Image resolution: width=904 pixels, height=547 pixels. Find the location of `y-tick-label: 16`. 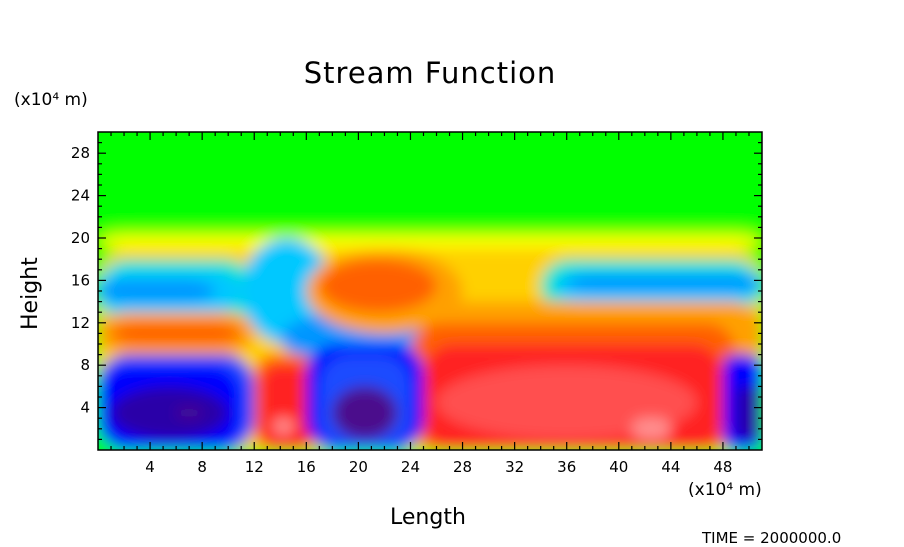

y-tick-label: 16 is located at coordinates (80, 280).